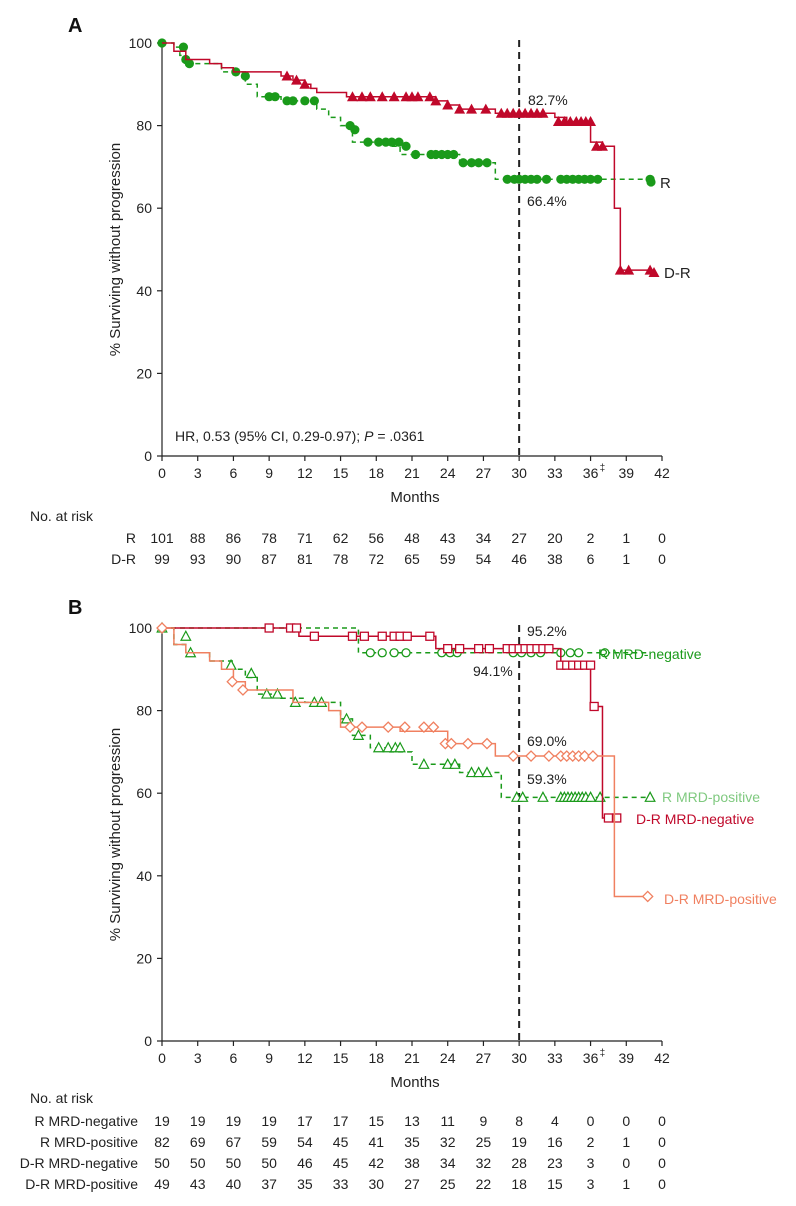 The image size is (796, 1206). Describe the element at coordinates (448, 1142) in the screenshot. I see `risk-table-cell: 32` at that location.